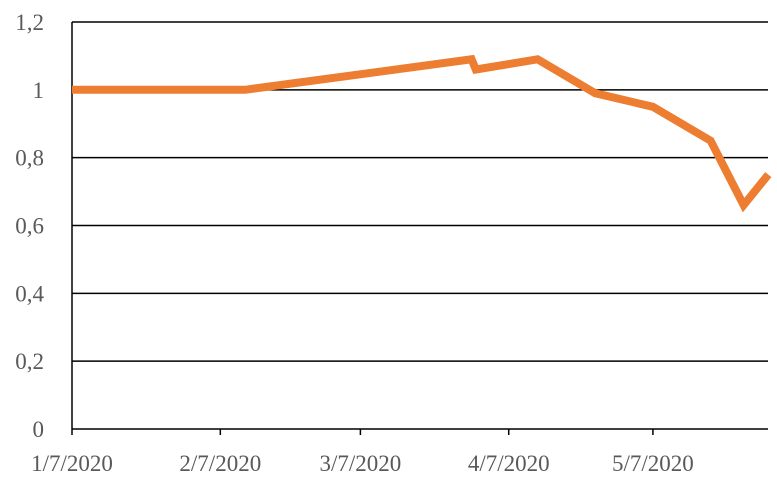  What do you see at coordinates (72, 463) in the screenshot?
I see `x-tick-label: 1/7/2020` at bounding box center [72, 463].